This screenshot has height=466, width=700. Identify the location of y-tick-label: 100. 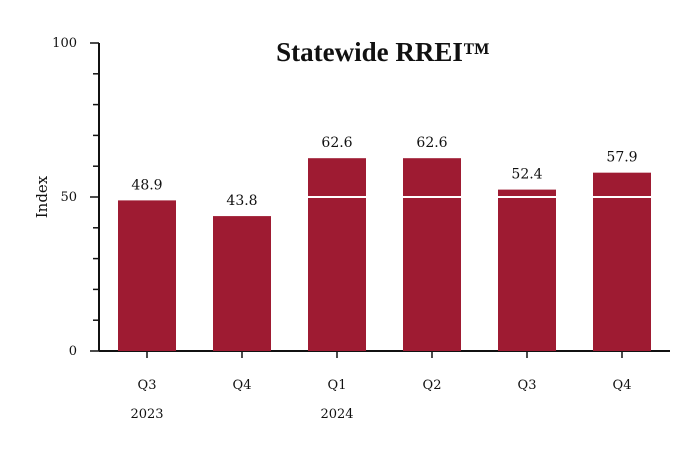
(64, 43).